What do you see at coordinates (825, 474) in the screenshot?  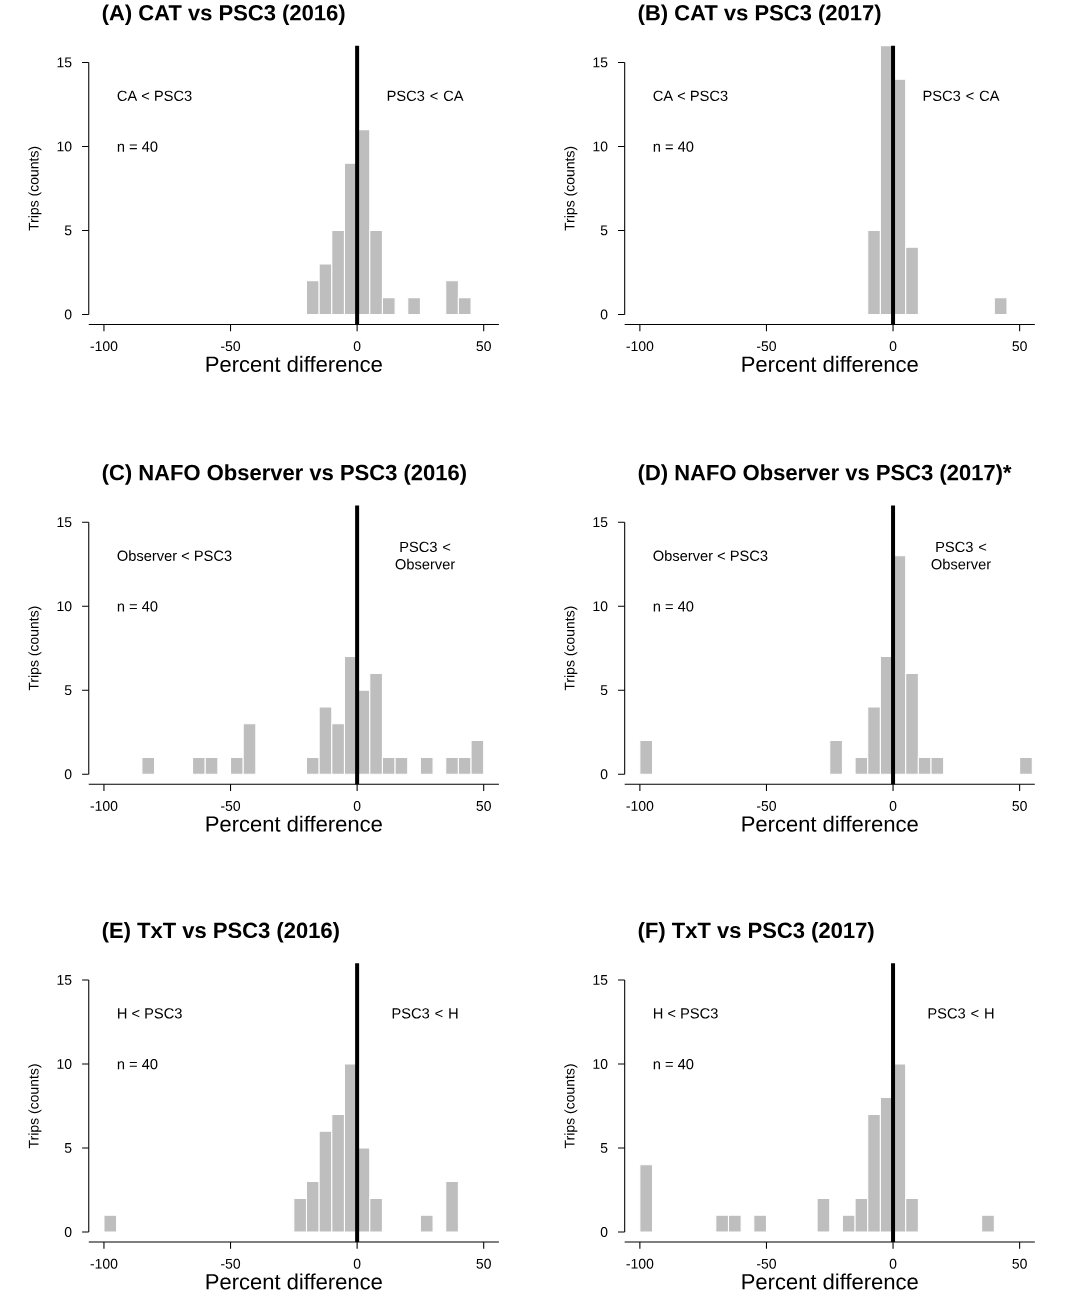 I see `chart-title: (D) NAFO Observer vs PSC3 (2017)*` at bounding box center [825, 474].